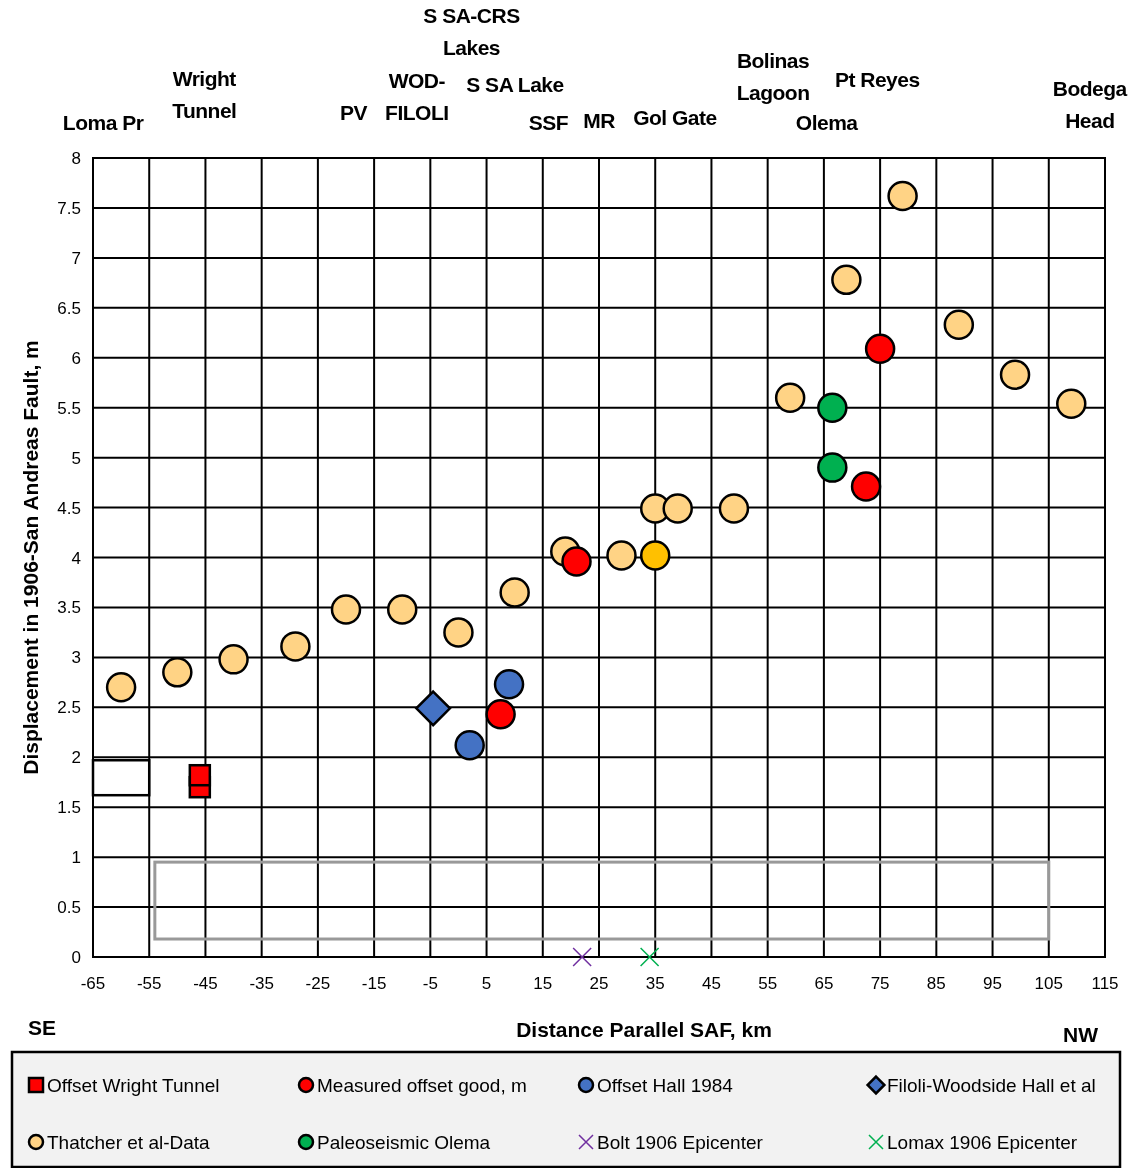  What do you see at coordinates (69, 608) in the screenshot?
I see `y-tick-label: 3.5` at bounding box center [69, 608].